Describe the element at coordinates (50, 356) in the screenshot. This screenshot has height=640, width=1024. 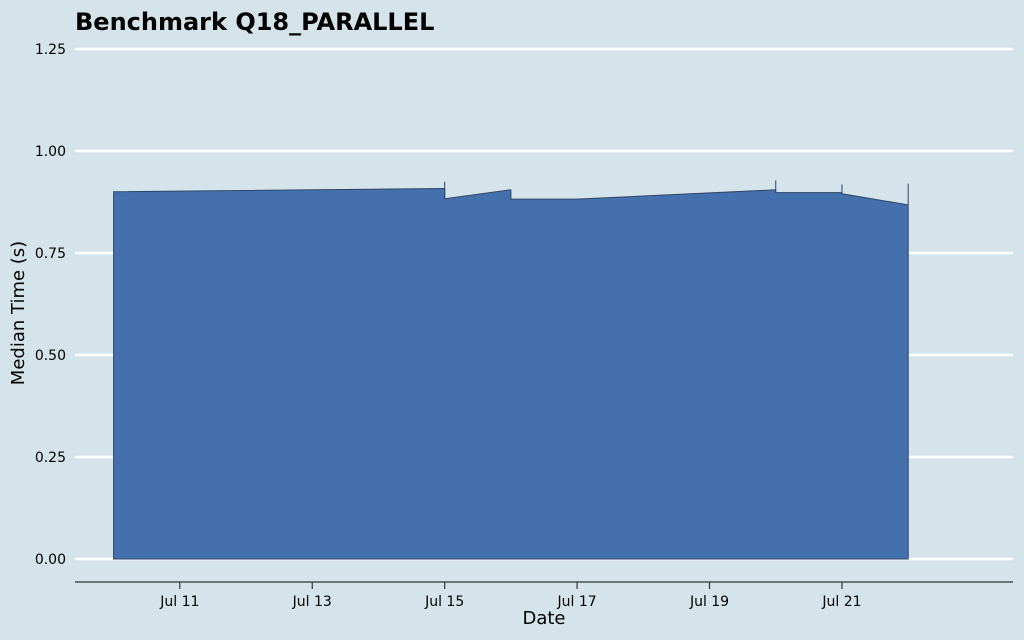
I see `y-tick-label: 0.50` at that location.